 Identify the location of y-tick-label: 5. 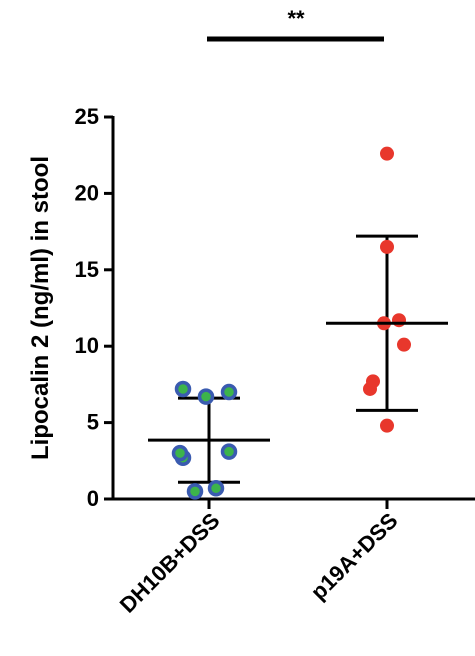
(93, 422).